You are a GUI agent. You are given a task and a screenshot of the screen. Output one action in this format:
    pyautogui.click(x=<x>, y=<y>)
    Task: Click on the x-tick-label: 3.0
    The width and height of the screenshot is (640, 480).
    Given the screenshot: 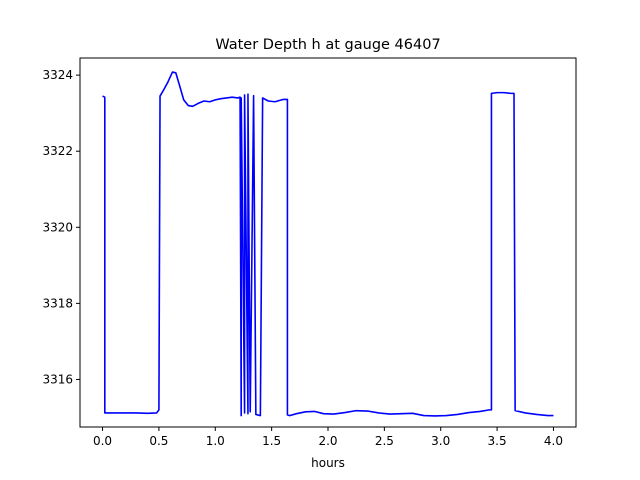 What is the action you would take?
    pyautogui.click(x=440, y=441)
    